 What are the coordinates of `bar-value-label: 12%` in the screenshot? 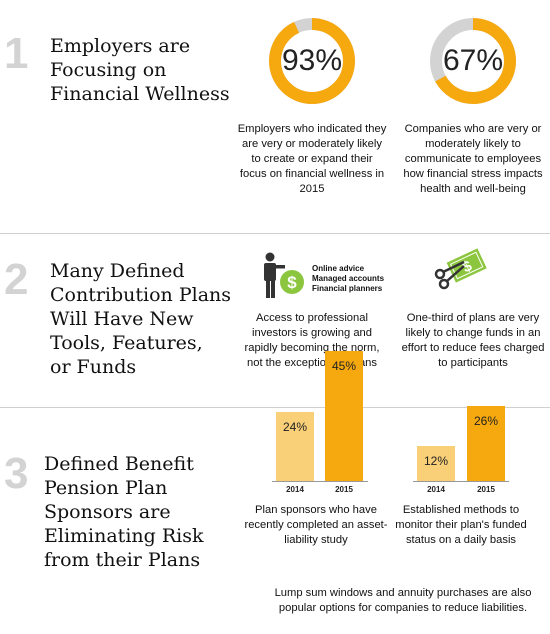 It's located at (436, 461).